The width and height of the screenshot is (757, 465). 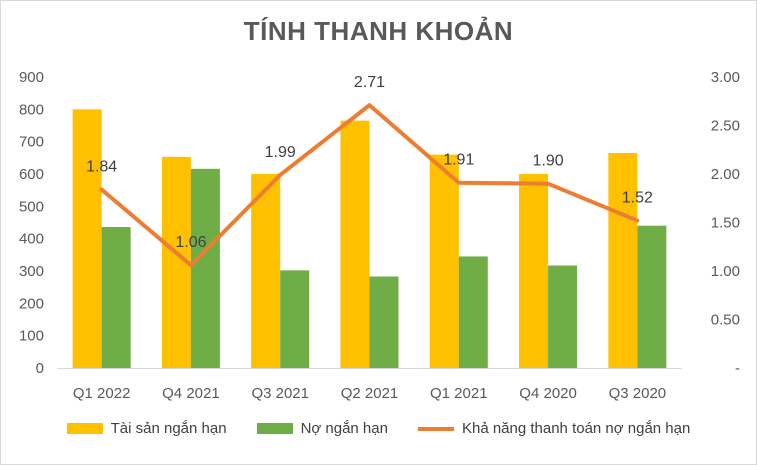 What do you see at coordinates (548, 393) in the screenshot?
I see `x-tick-label: Q4 2020` at bounding box center [548, 393].